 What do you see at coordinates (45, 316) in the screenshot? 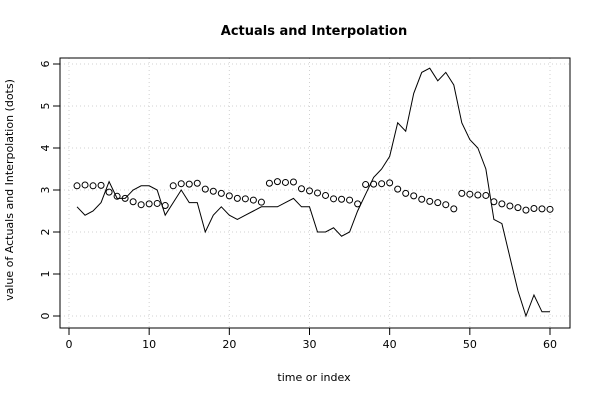
I see `y-tick-label: 0` at bounding box center [45, 316].